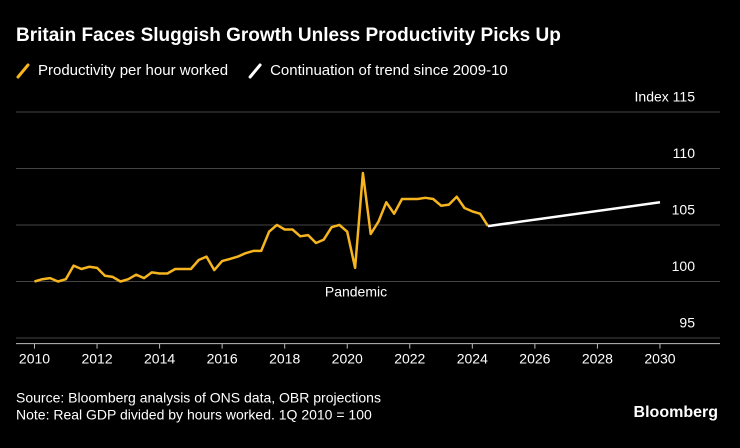  What do you see at coordinates (534, 358) in the screenshot?
I see `x-tick-label: 2026` at bounding box center [534, 358].